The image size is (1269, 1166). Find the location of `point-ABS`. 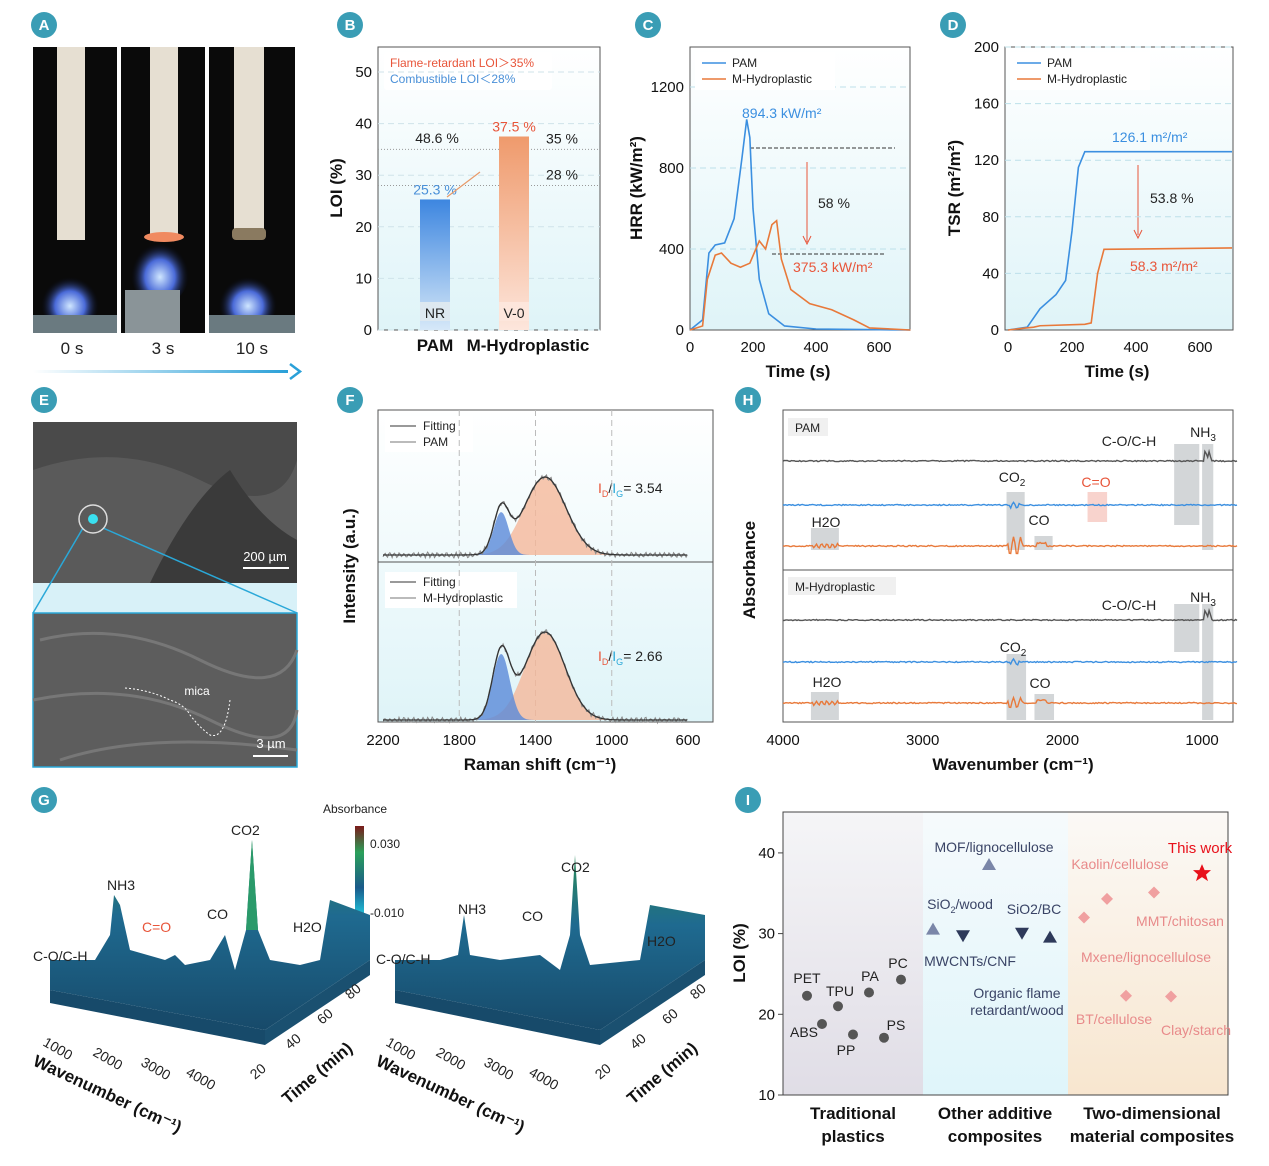

point-ABS is located at coordinates (822, 1024).